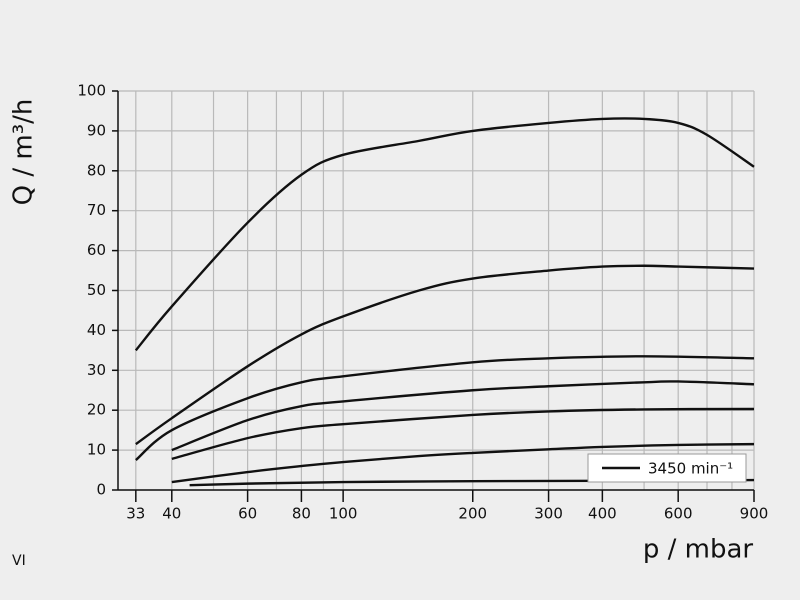 The width and height of the screenshot is (800, 600). What do you see at coordinates (24, 152) in the screenshot?
I see `y-axis-label: Q / m³/h` at bounding box center [24, 152].